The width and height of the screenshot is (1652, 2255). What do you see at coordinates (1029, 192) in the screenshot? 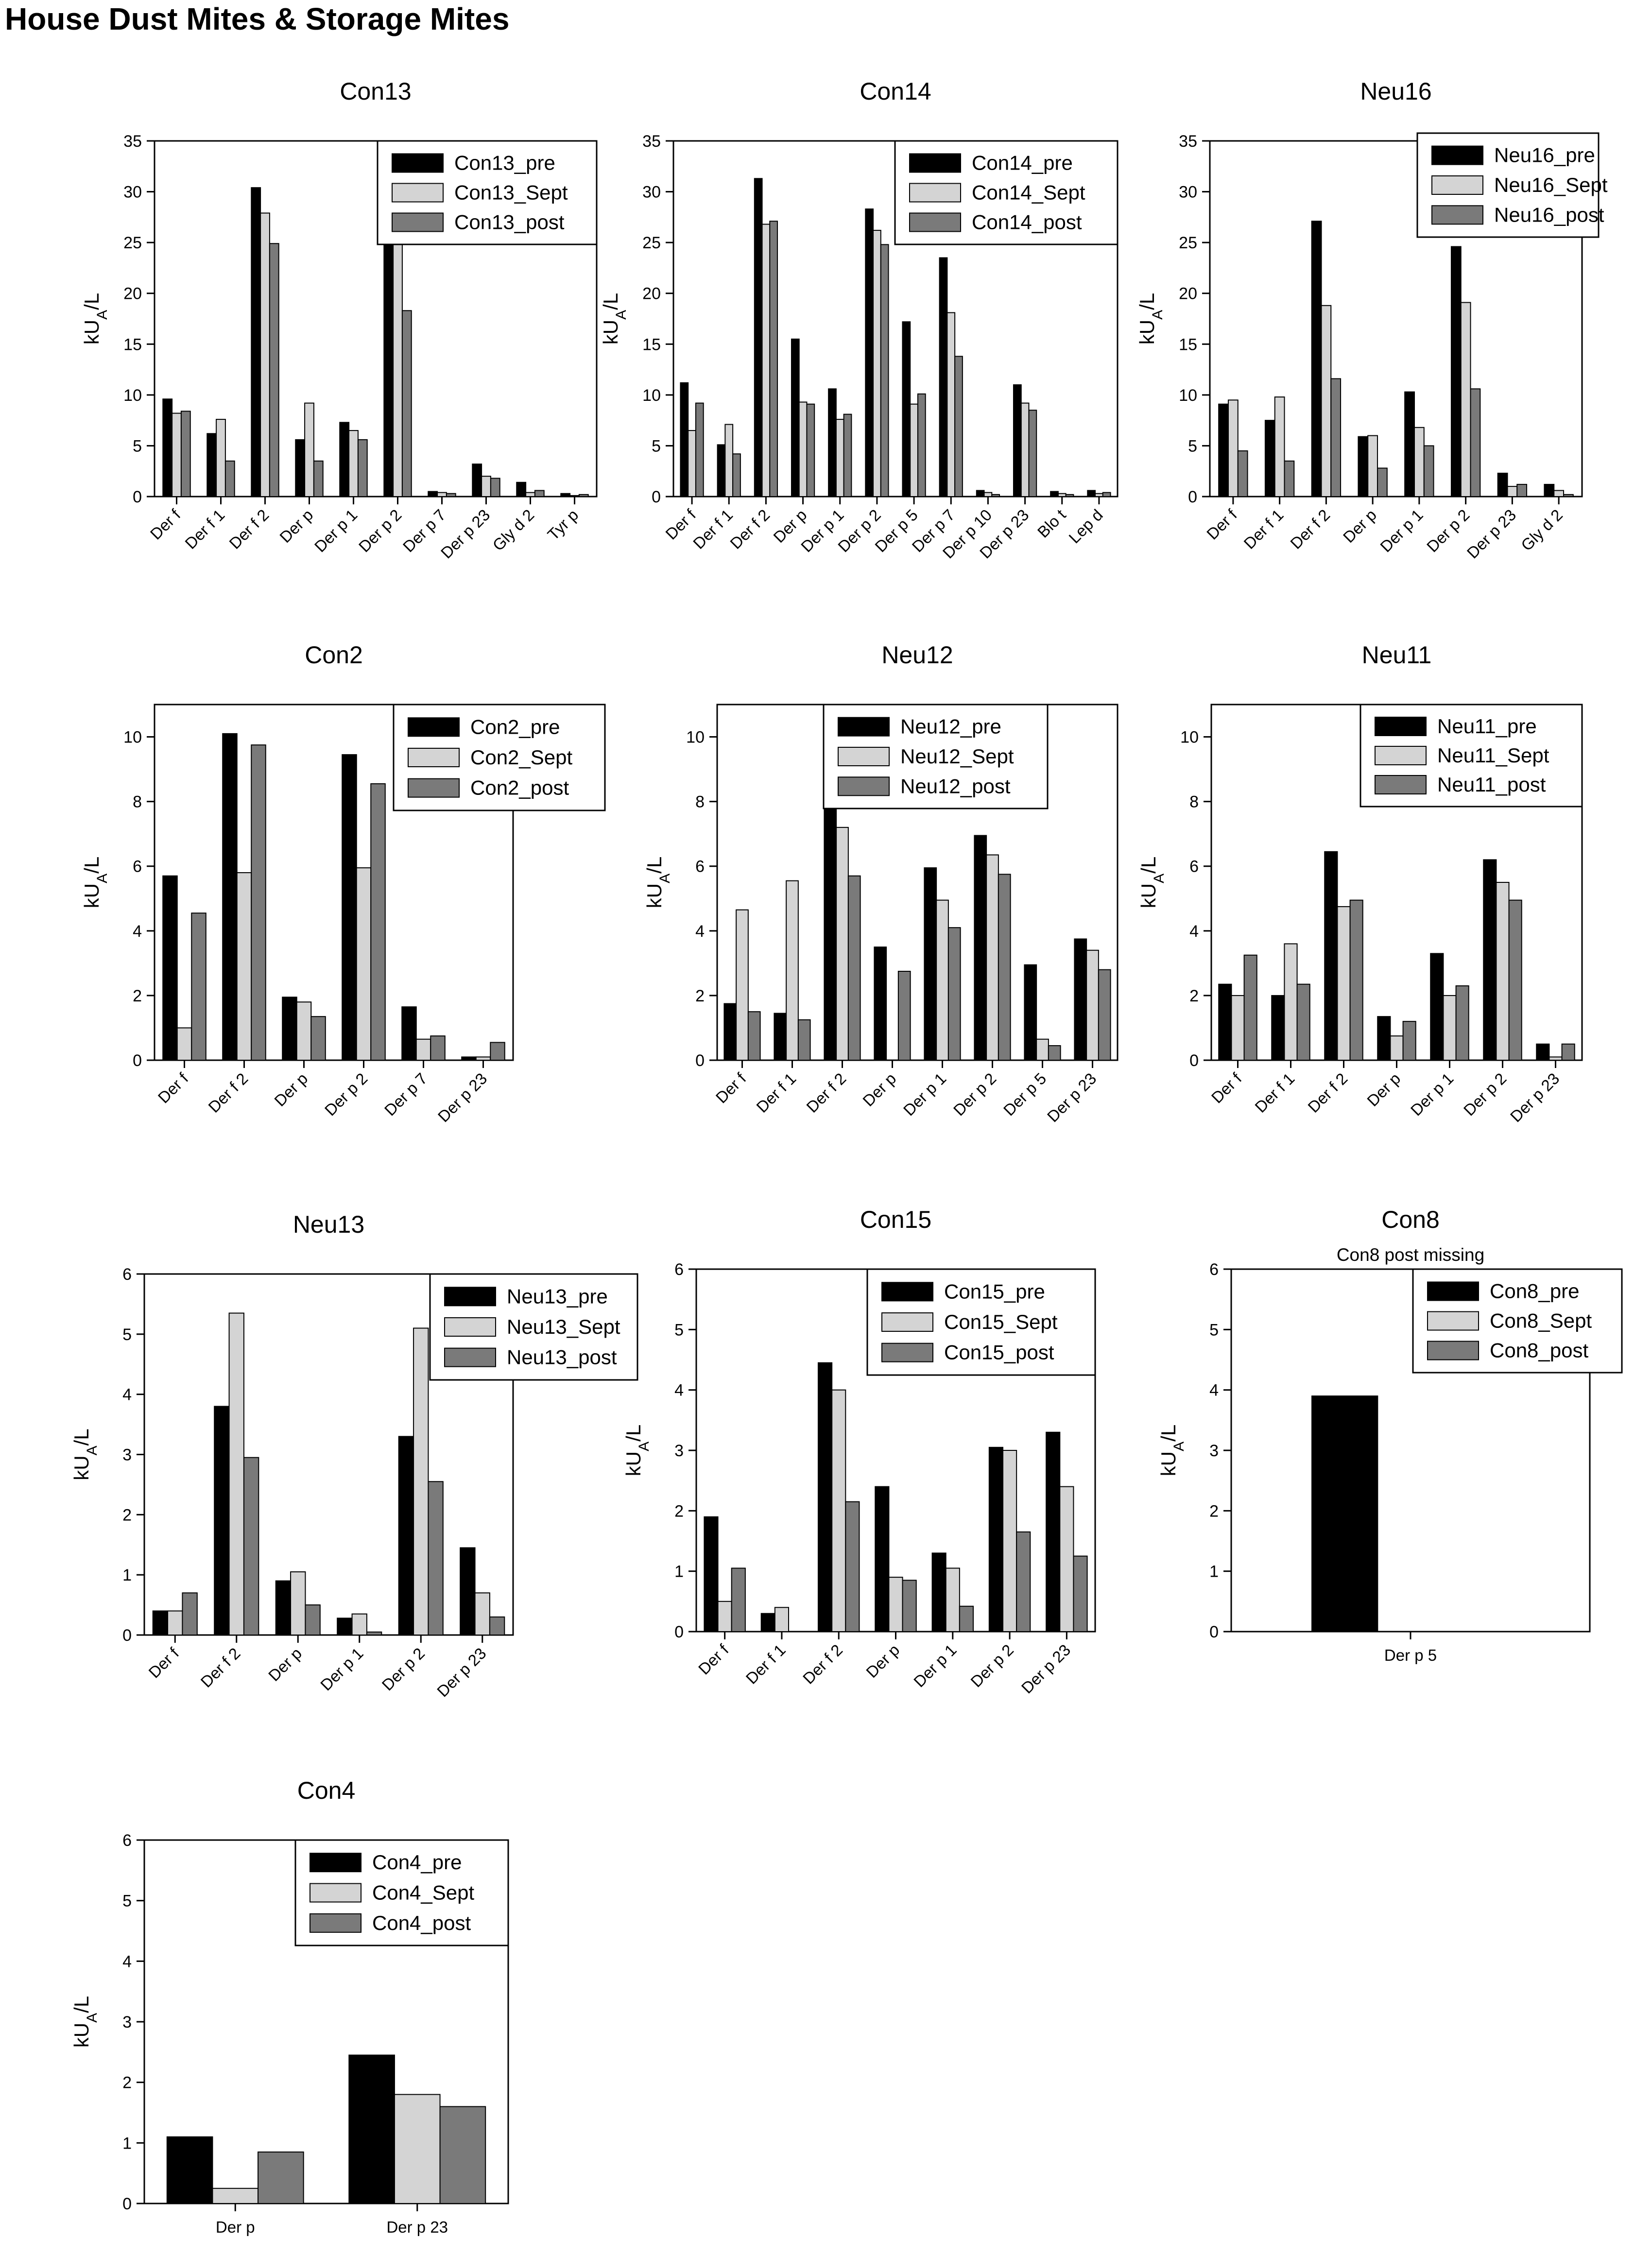
I see `legend-label-Sept: Con14_Sept` at bounding box center [1029, 192].